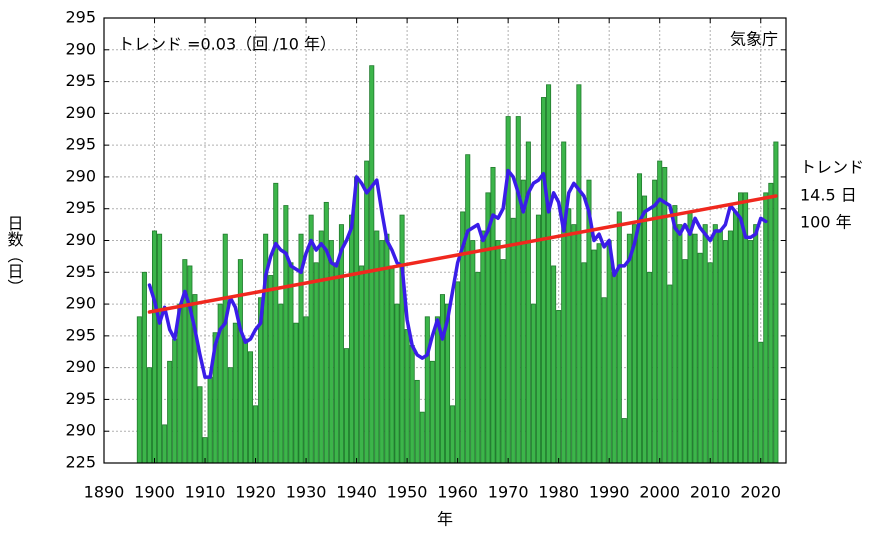 The image size is (881, 534). What do you see at coordinates (80, 462) in the screenshot?
I see `y-tick-label: 225` at bounding box center [80, 462].